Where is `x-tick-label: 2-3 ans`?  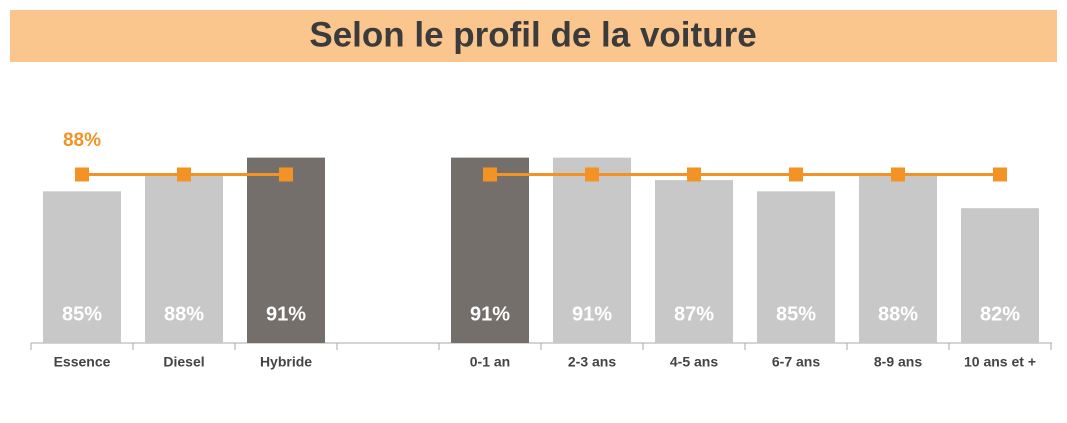
x-tick-label: 2-3 ans is located at coordinates (592, 362).